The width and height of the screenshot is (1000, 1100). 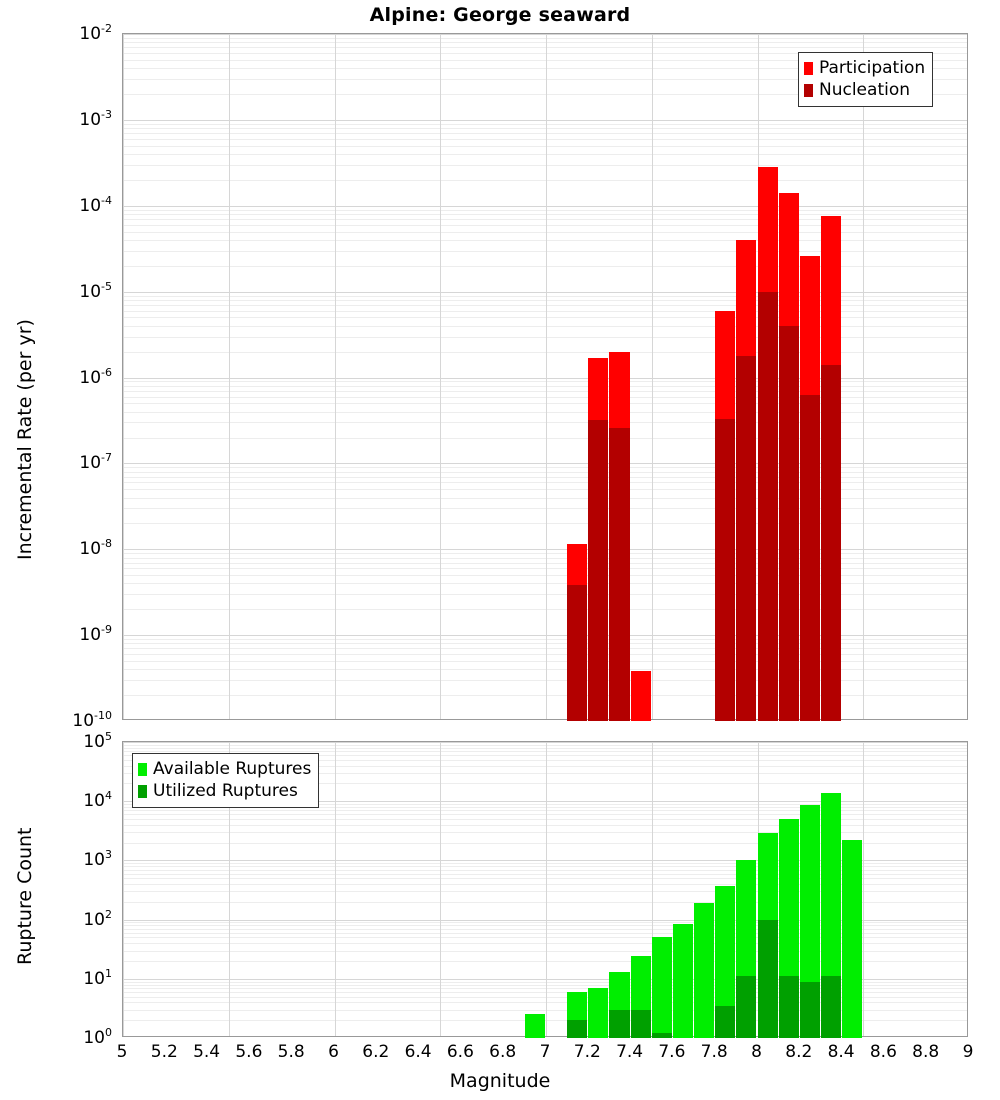 I want to click on x-tick-label: 8.6, so click(x=883, y=1052).